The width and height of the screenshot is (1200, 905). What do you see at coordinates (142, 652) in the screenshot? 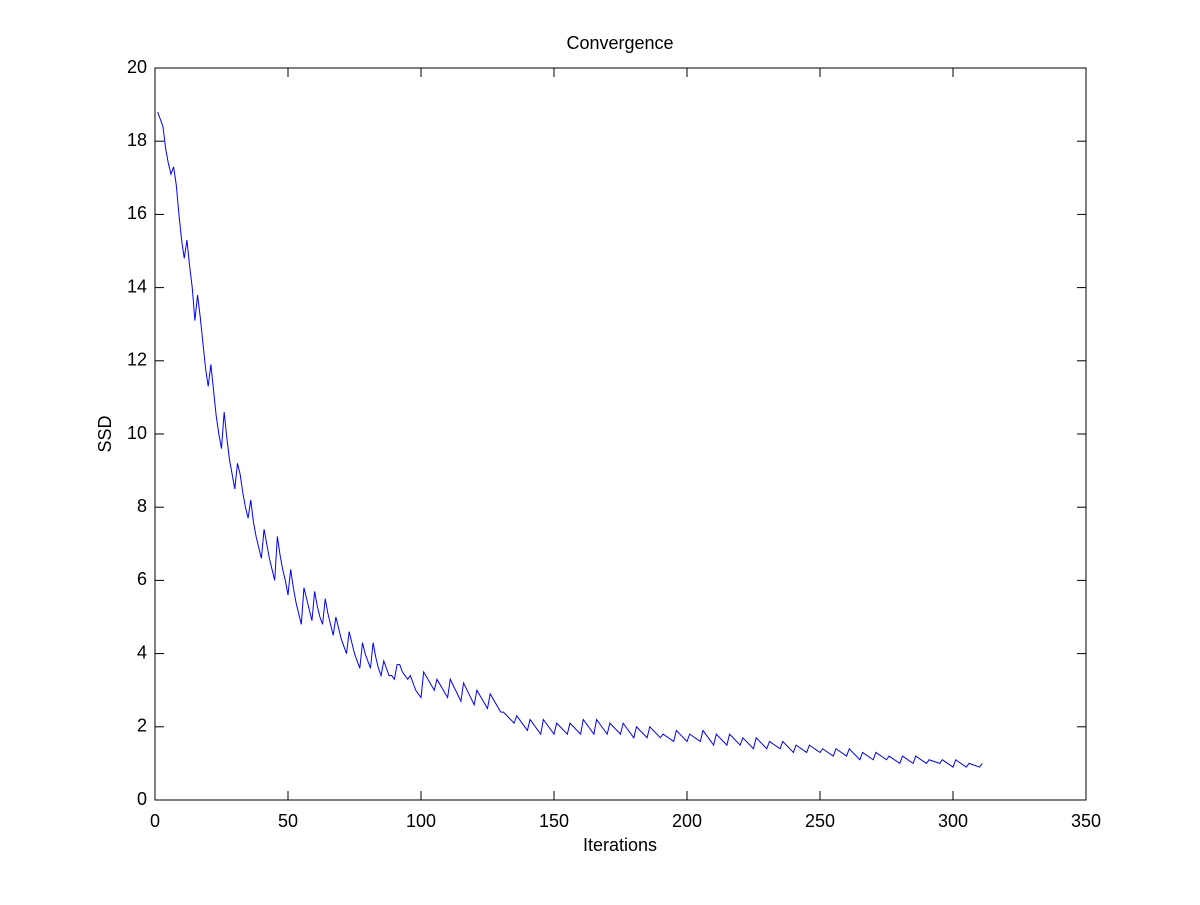
I see `y-tick-label: 4` at bounding box center [142, 652].